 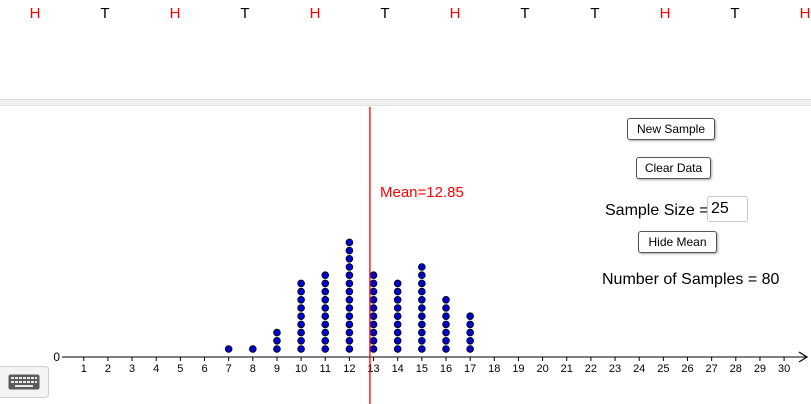 I want to click on x-tick-label: 20, so click(x=542, y=369).